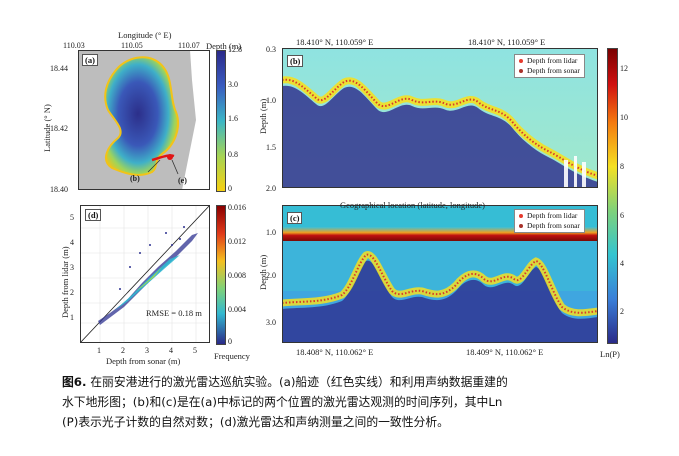  What do you see at coordinates (624, 68) in the screenshot?
I see `lnp-colorbar-tick: 12` at bounding box center [624, 68].